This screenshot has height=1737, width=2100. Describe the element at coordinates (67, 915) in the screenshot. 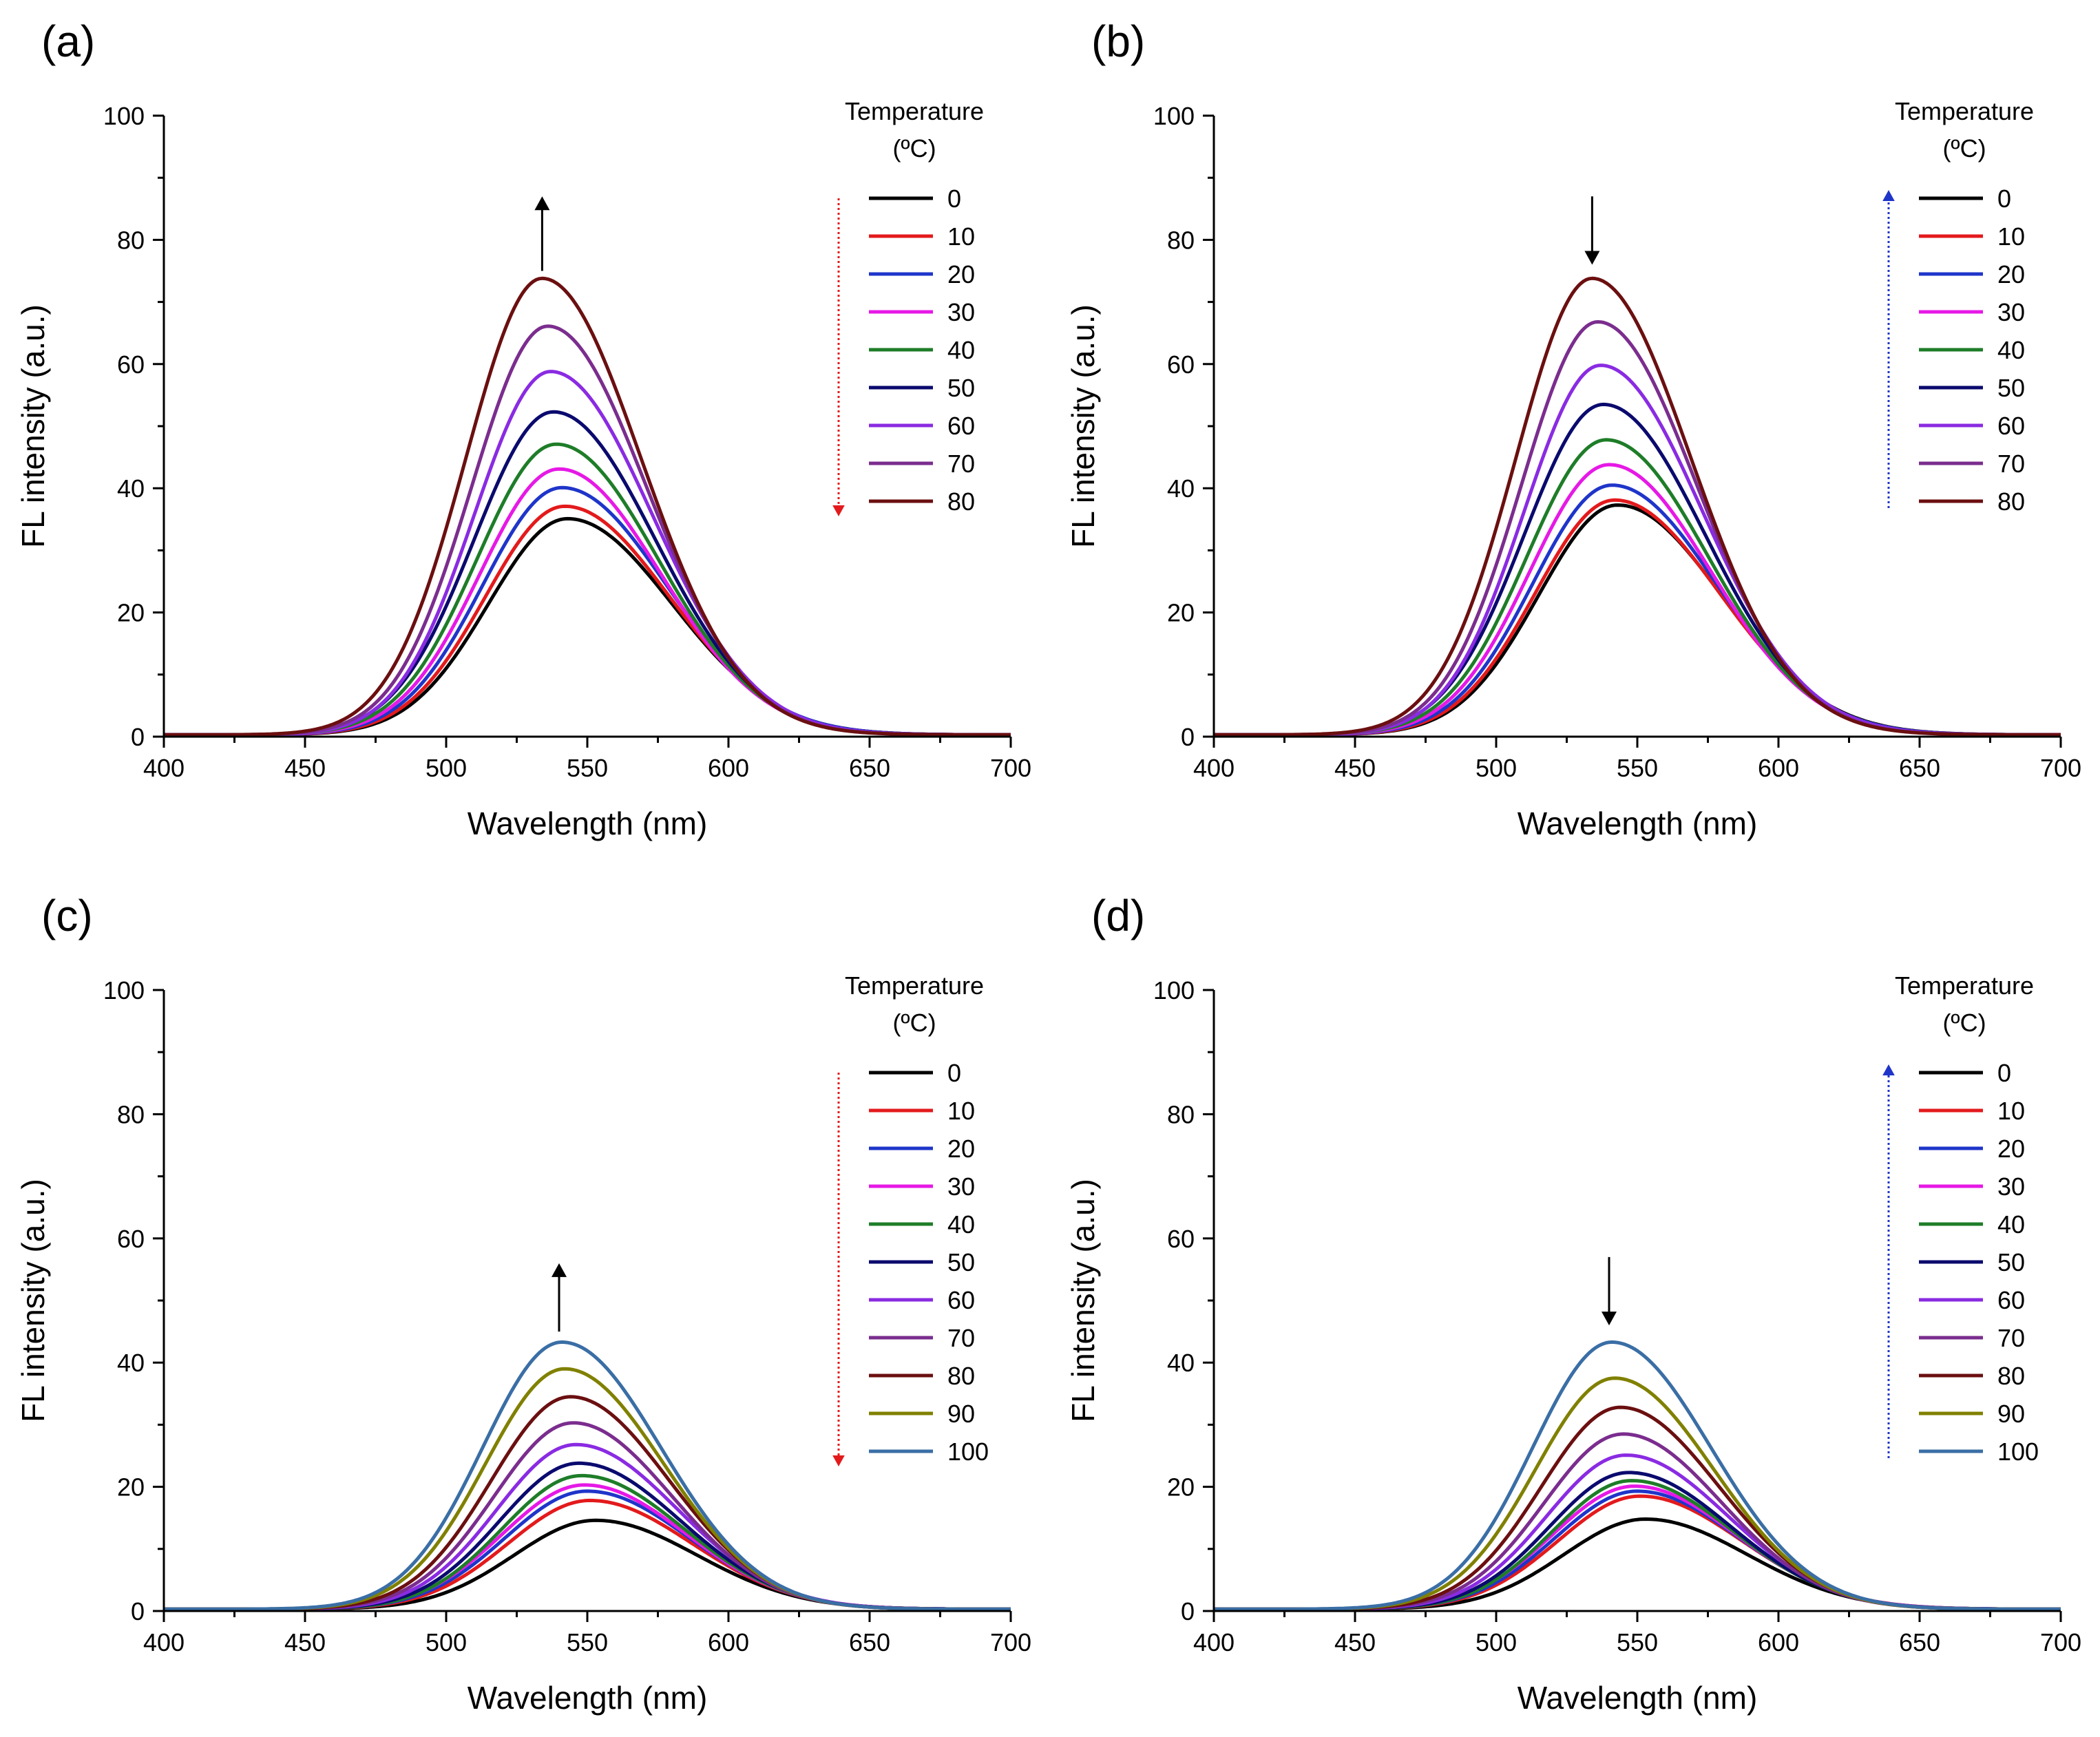

I see `panel-label: (c)` at that location.